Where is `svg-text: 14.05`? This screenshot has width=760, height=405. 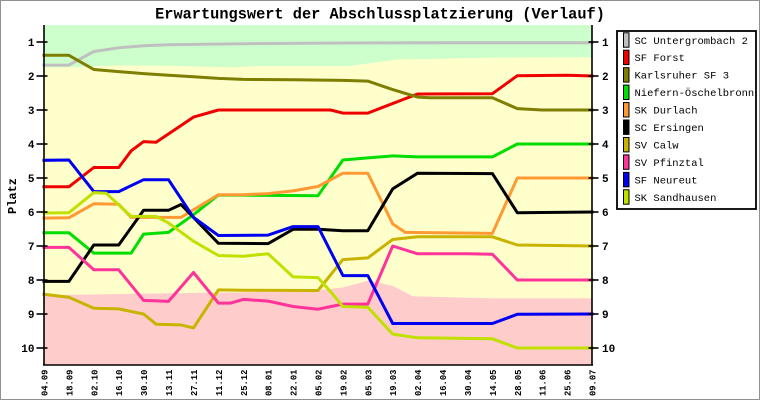
svg-text: 14.05 is located at coordinates (494, 383).